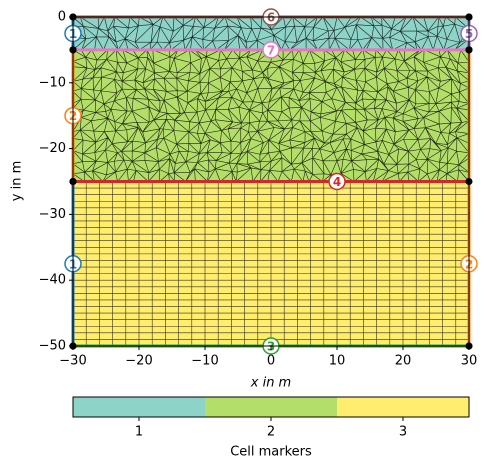  What do you see at coordinates (138, 361) in the screenshot?
I see `x-tick-label: −20` at bounding box center [138, 361].